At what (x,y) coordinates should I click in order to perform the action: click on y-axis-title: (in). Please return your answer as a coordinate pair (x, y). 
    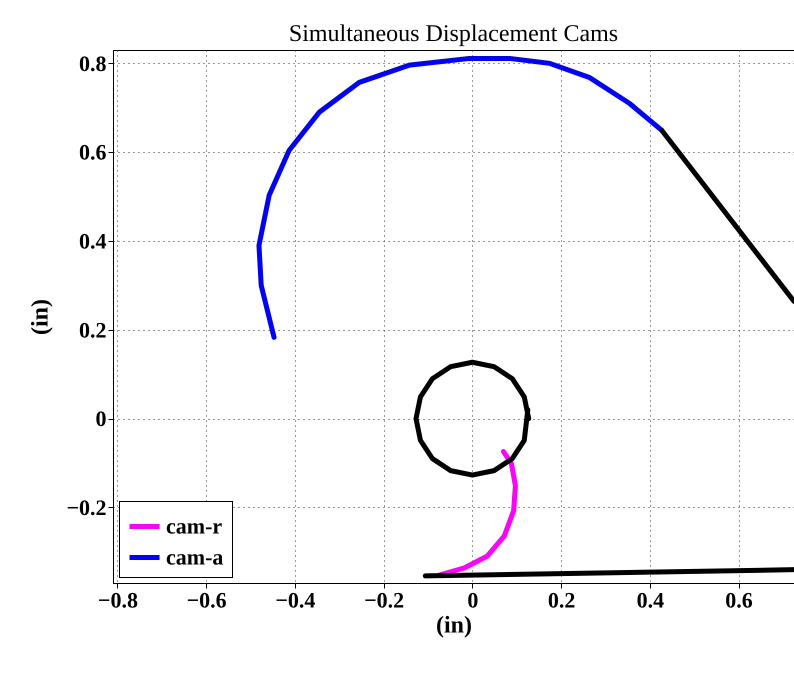
    Looking at the image, I should click on (40, 317).